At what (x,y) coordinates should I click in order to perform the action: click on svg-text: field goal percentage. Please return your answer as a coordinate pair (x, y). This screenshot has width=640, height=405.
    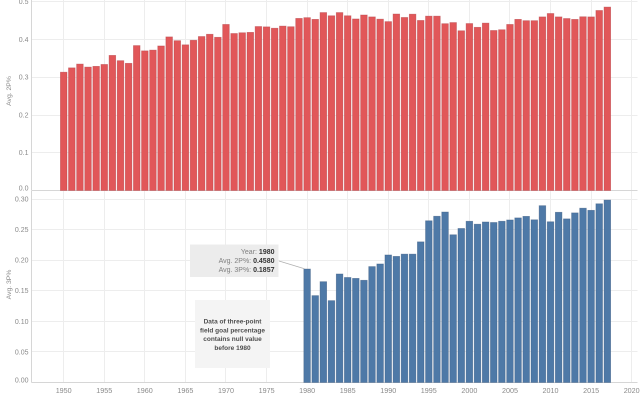
    Looking at the image, I should click on (232, 330).